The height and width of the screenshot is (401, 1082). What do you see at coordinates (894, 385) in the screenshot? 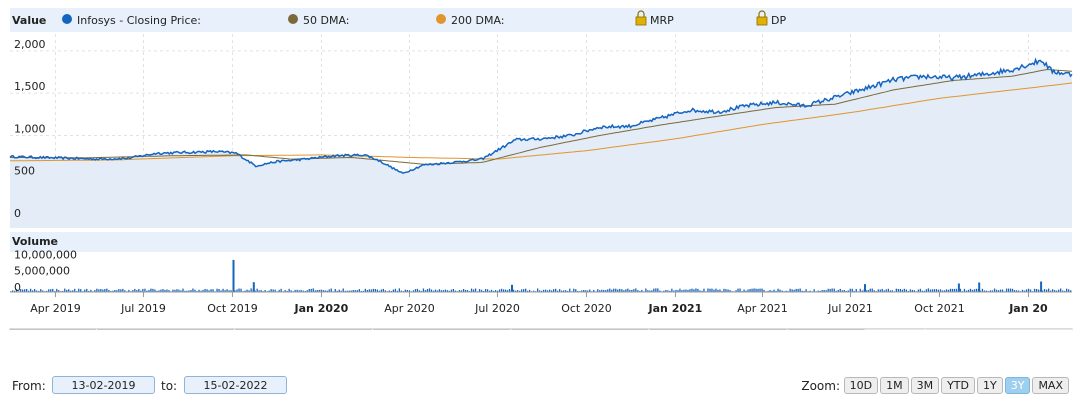
I see `zoom-button-1m: 1M` at bounding box center [894, 385].